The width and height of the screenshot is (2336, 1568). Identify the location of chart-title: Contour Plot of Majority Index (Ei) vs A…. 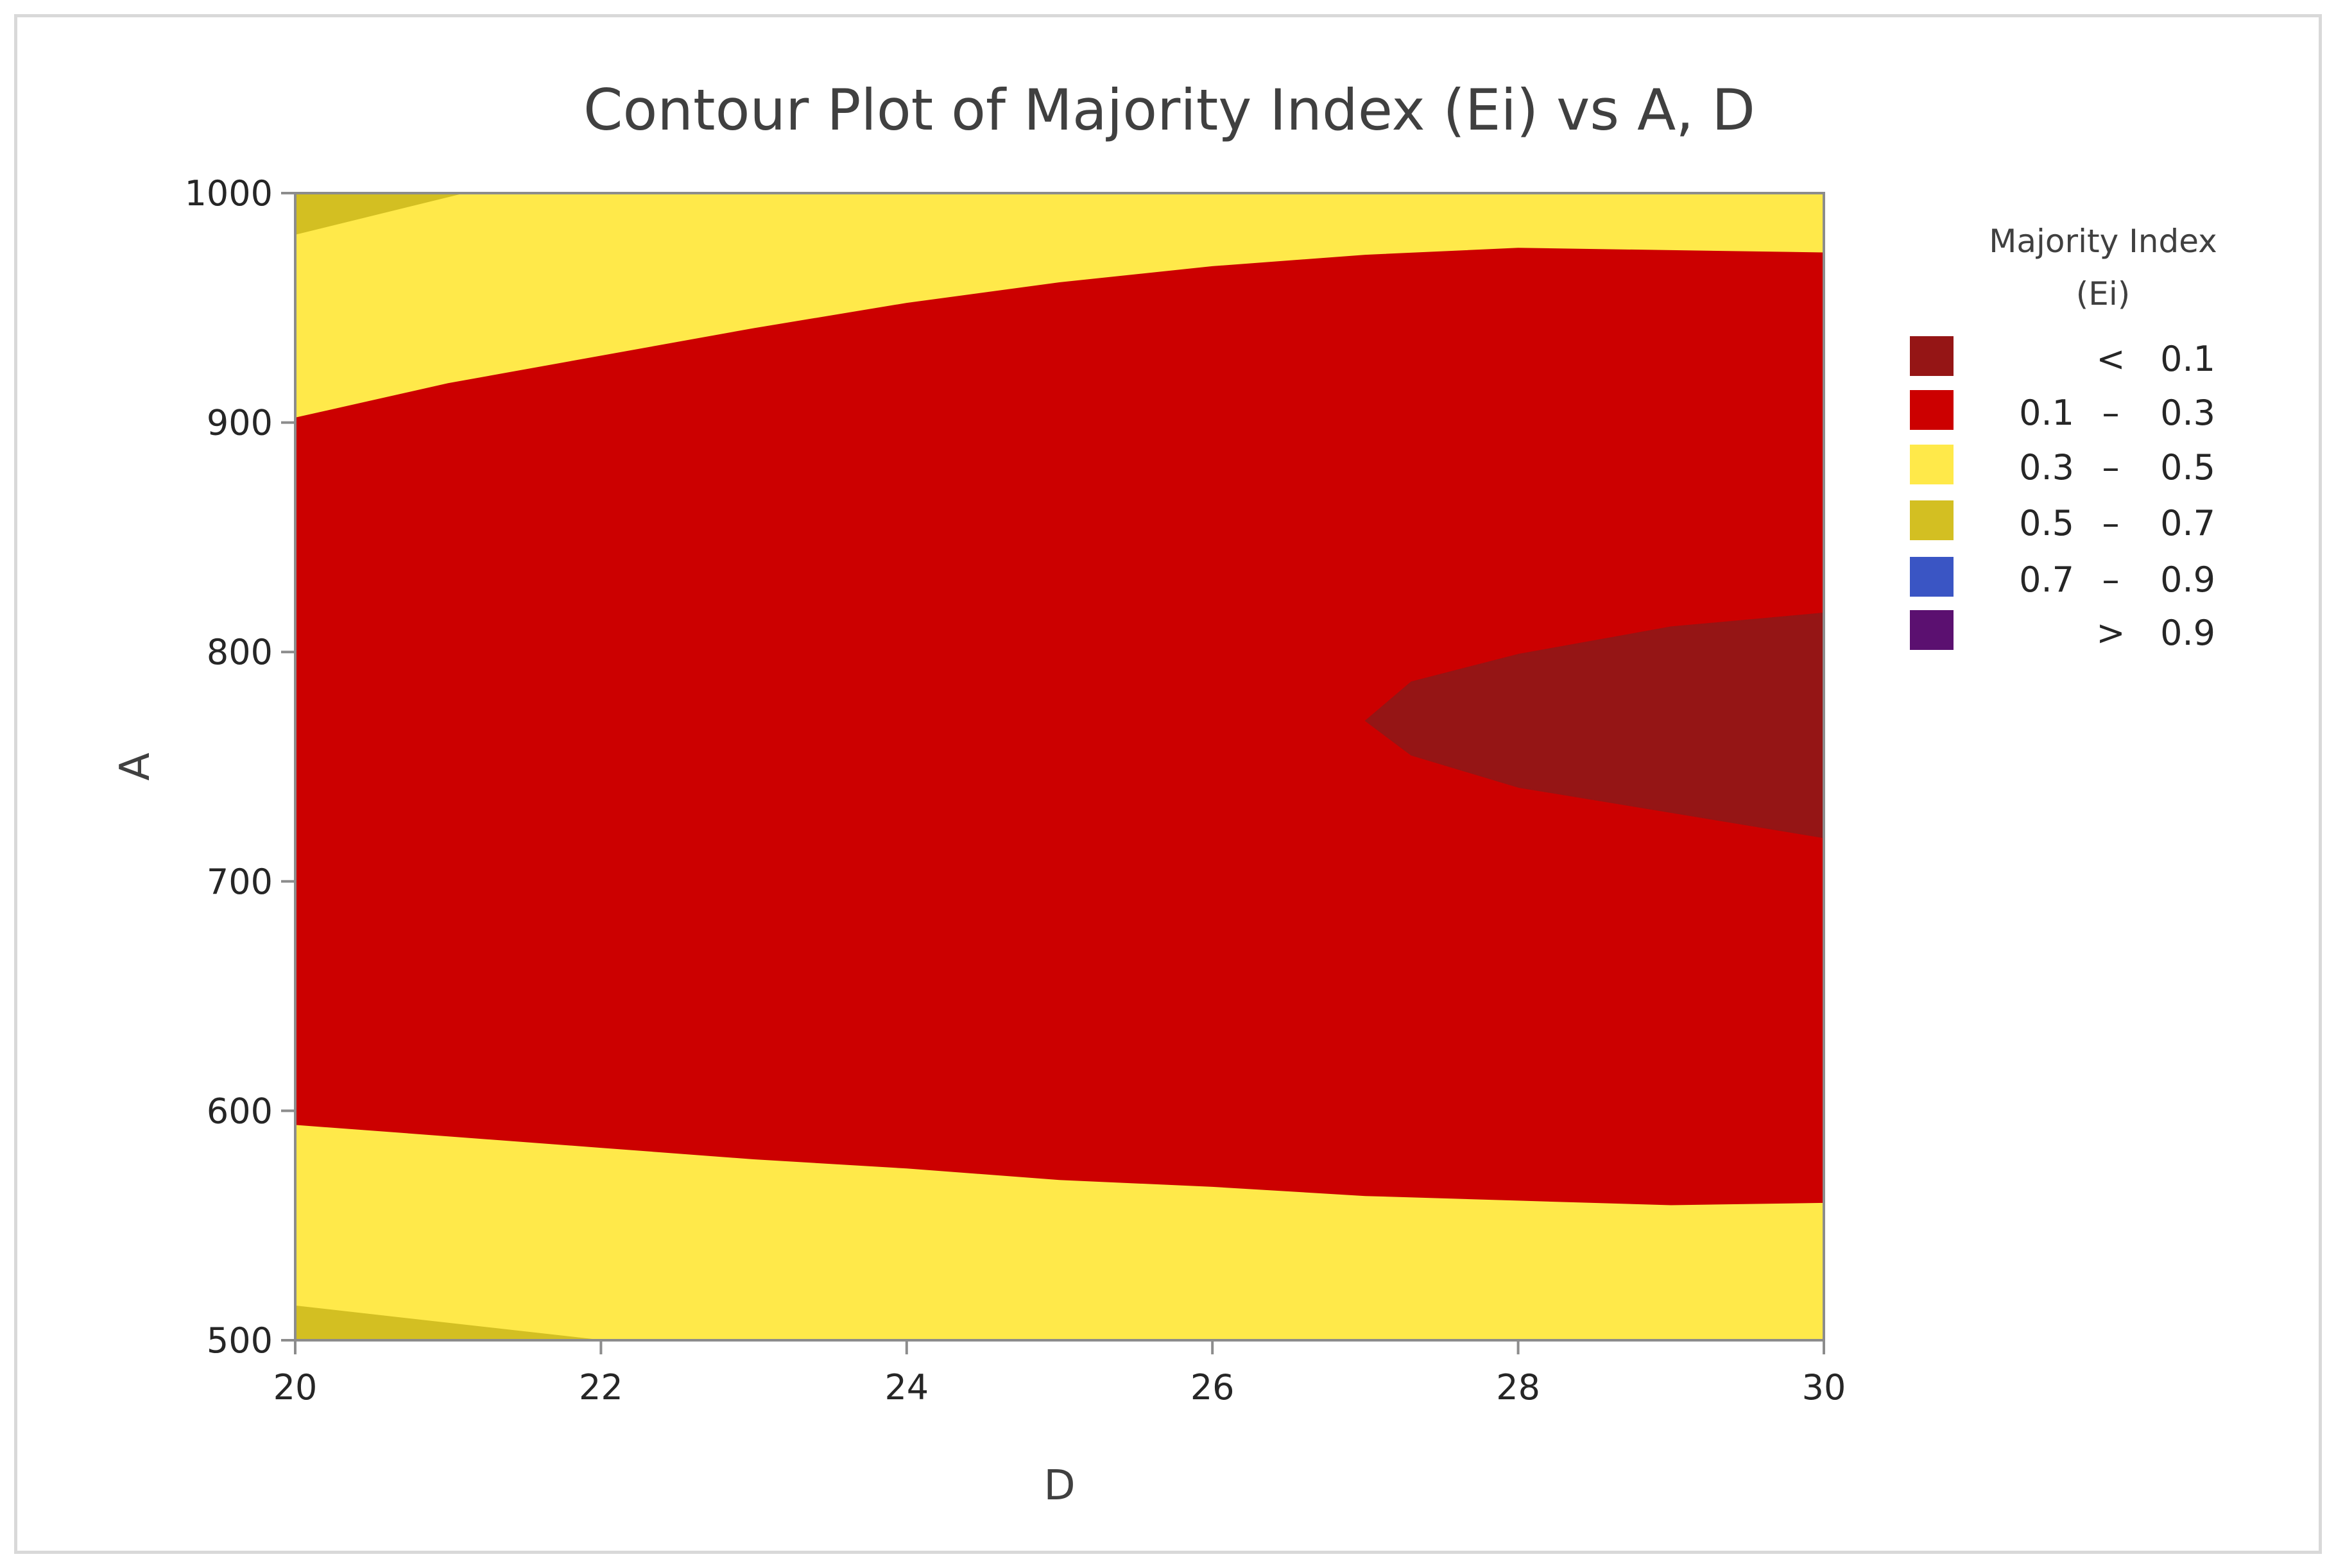
(1169, 110).